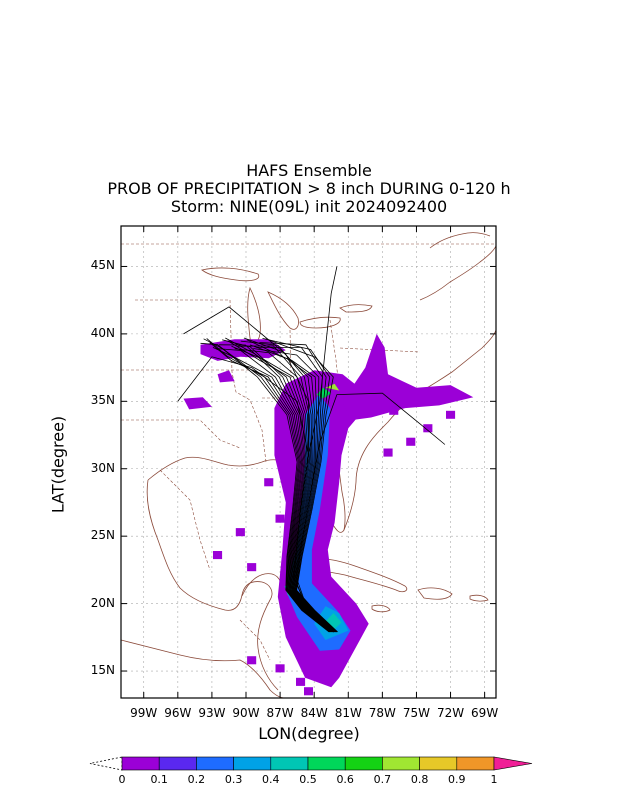 Image resolution: width=618 pixels, height=800 pixels. What do you see at coordinates (102, 602) in the screenshot?
I see `y-tick-label: 20N` at bounding box center [102, 602].